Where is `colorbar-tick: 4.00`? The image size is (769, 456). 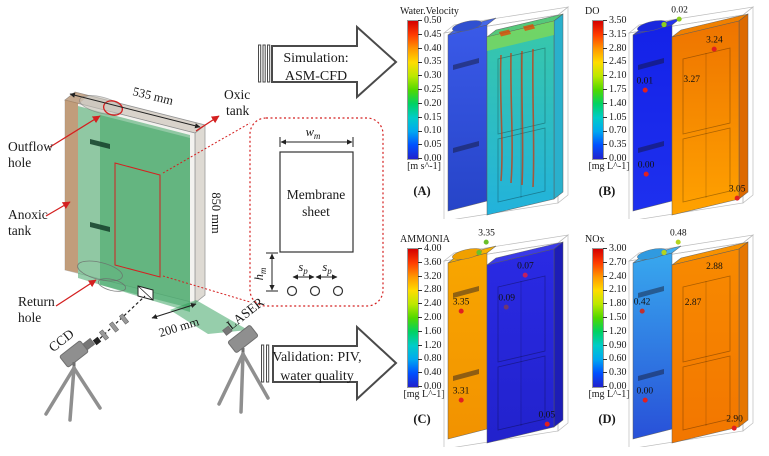
colorbar-tick: 4.00 is located at coordinates (430, 248).